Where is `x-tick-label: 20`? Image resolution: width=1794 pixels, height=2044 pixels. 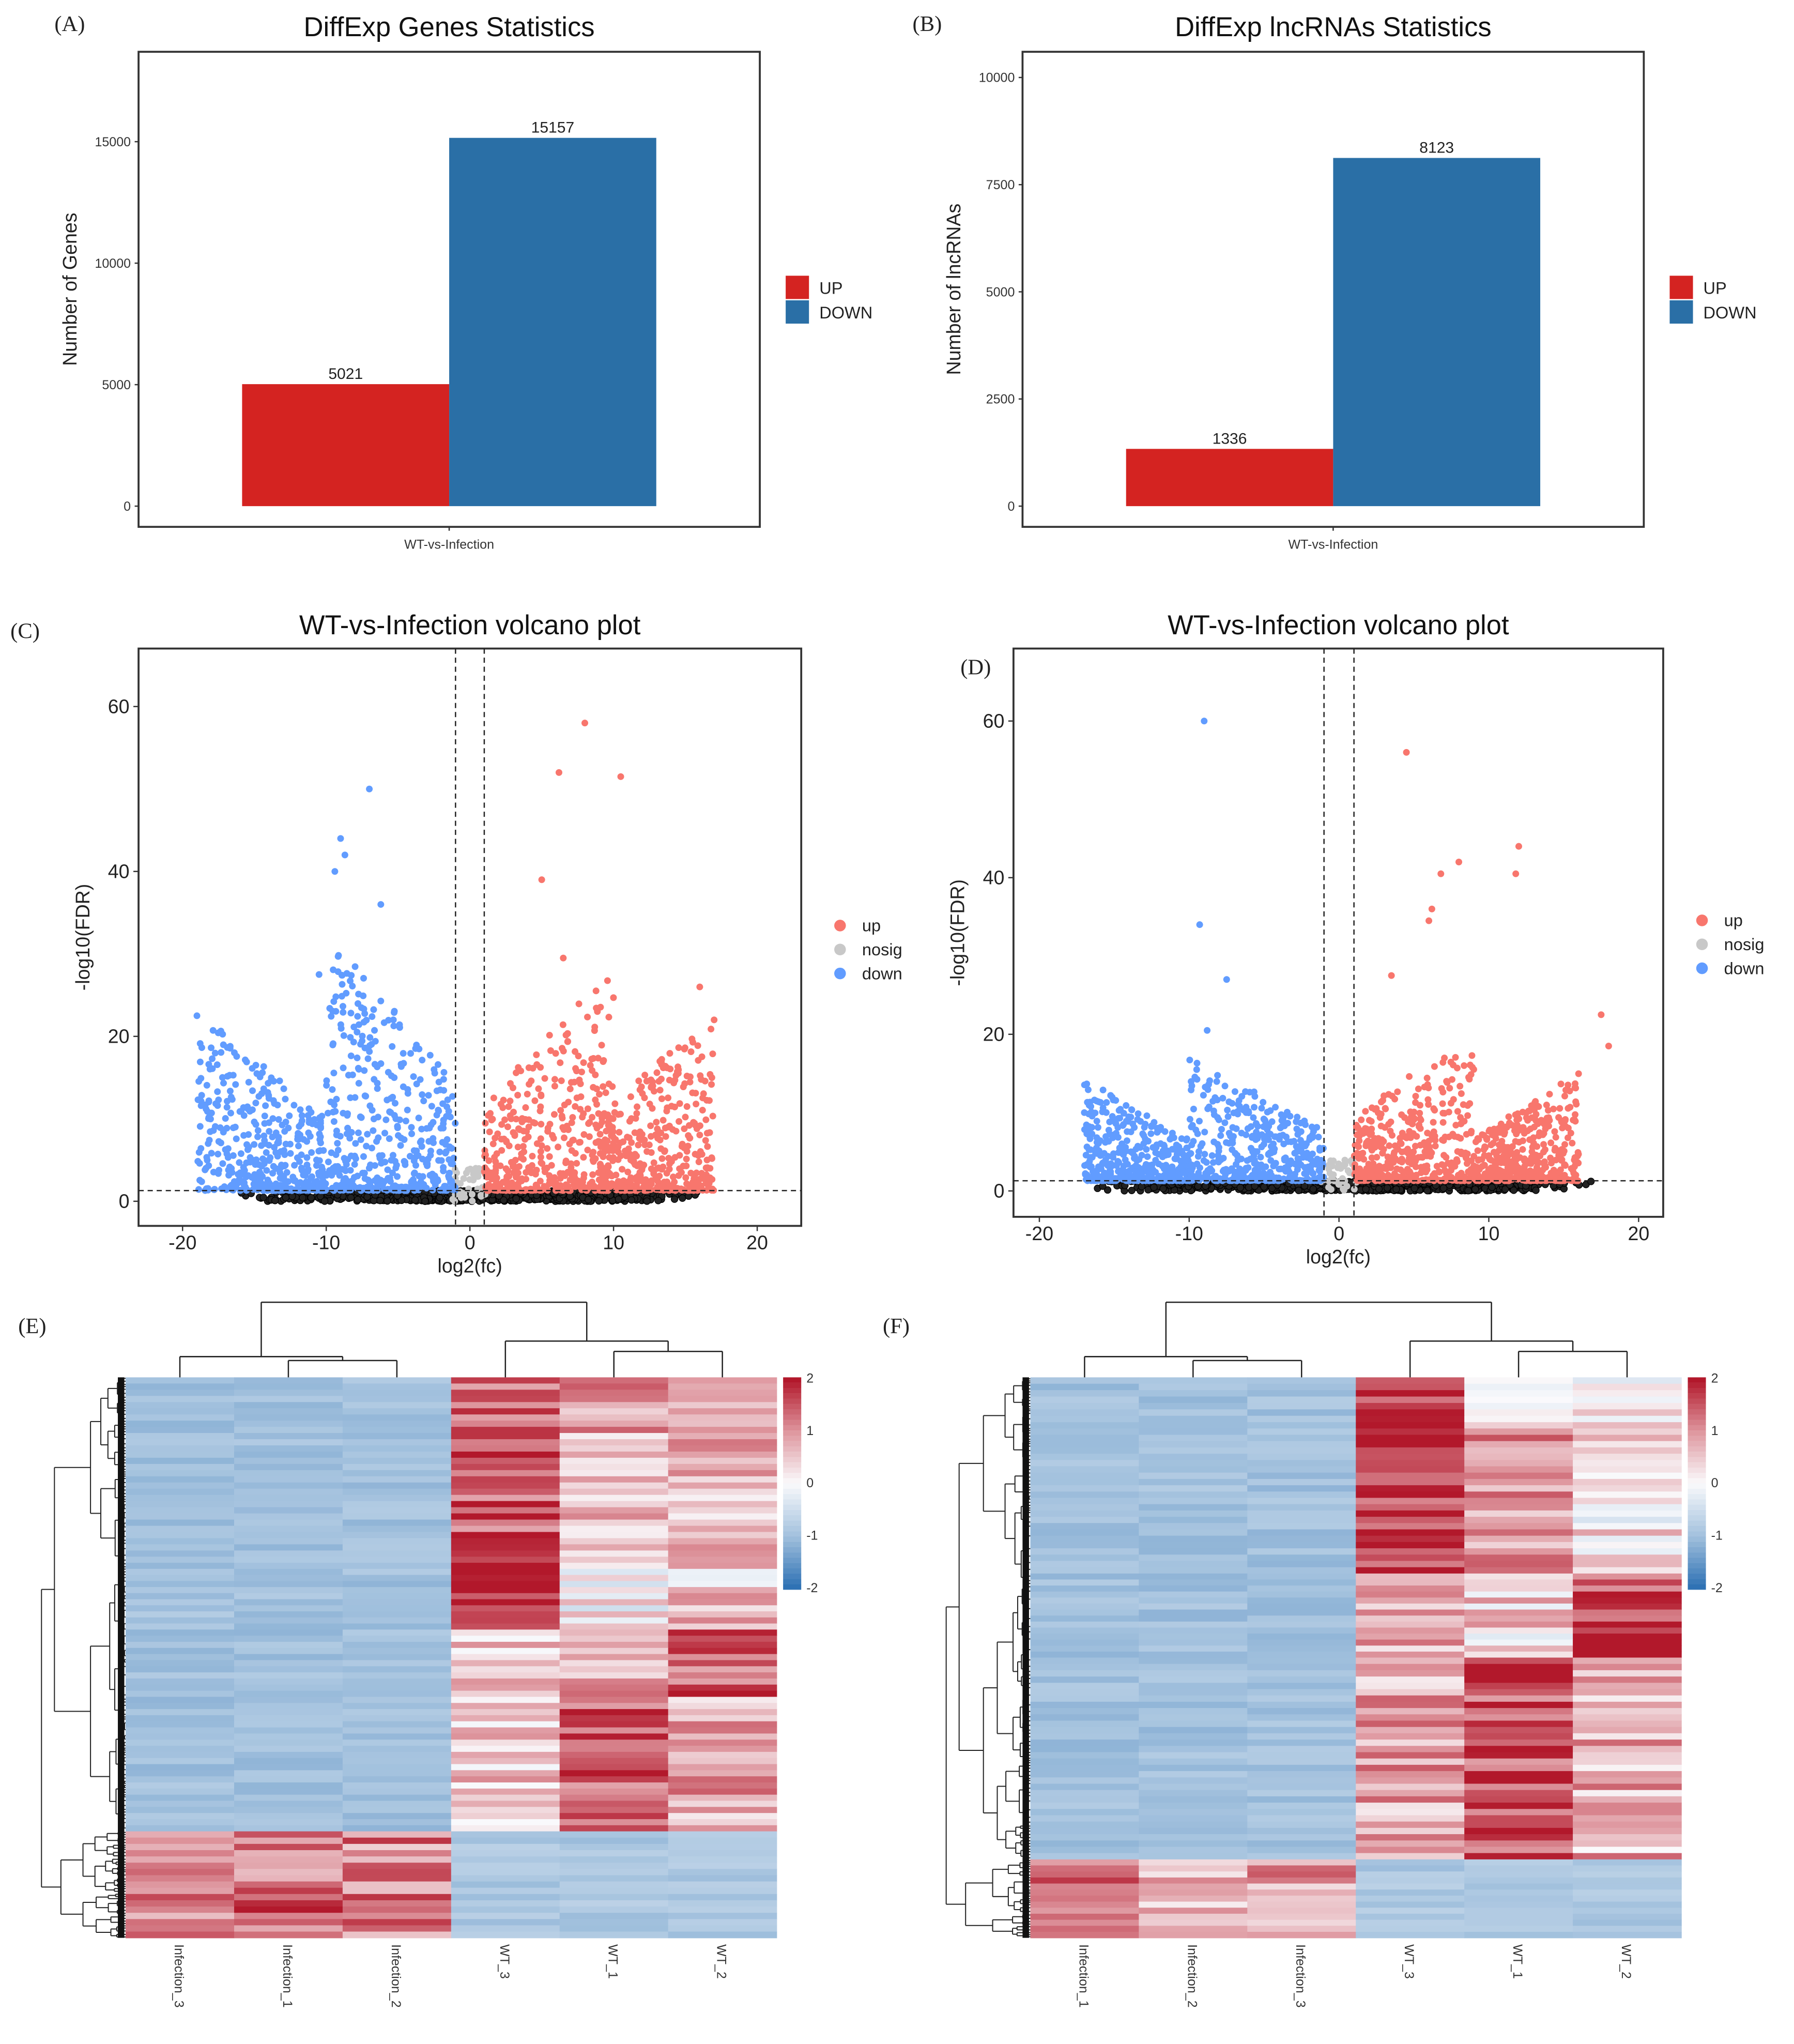 x-tick-label: 20 is located at coordinates (757, 1242).